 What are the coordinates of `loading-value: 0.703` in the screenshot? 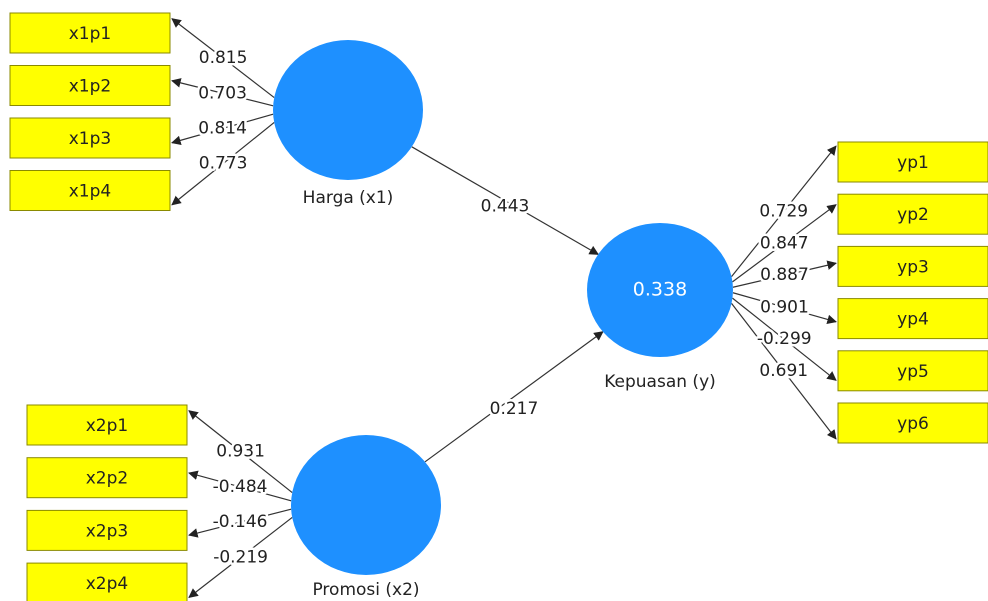 It's located at (222, 93).